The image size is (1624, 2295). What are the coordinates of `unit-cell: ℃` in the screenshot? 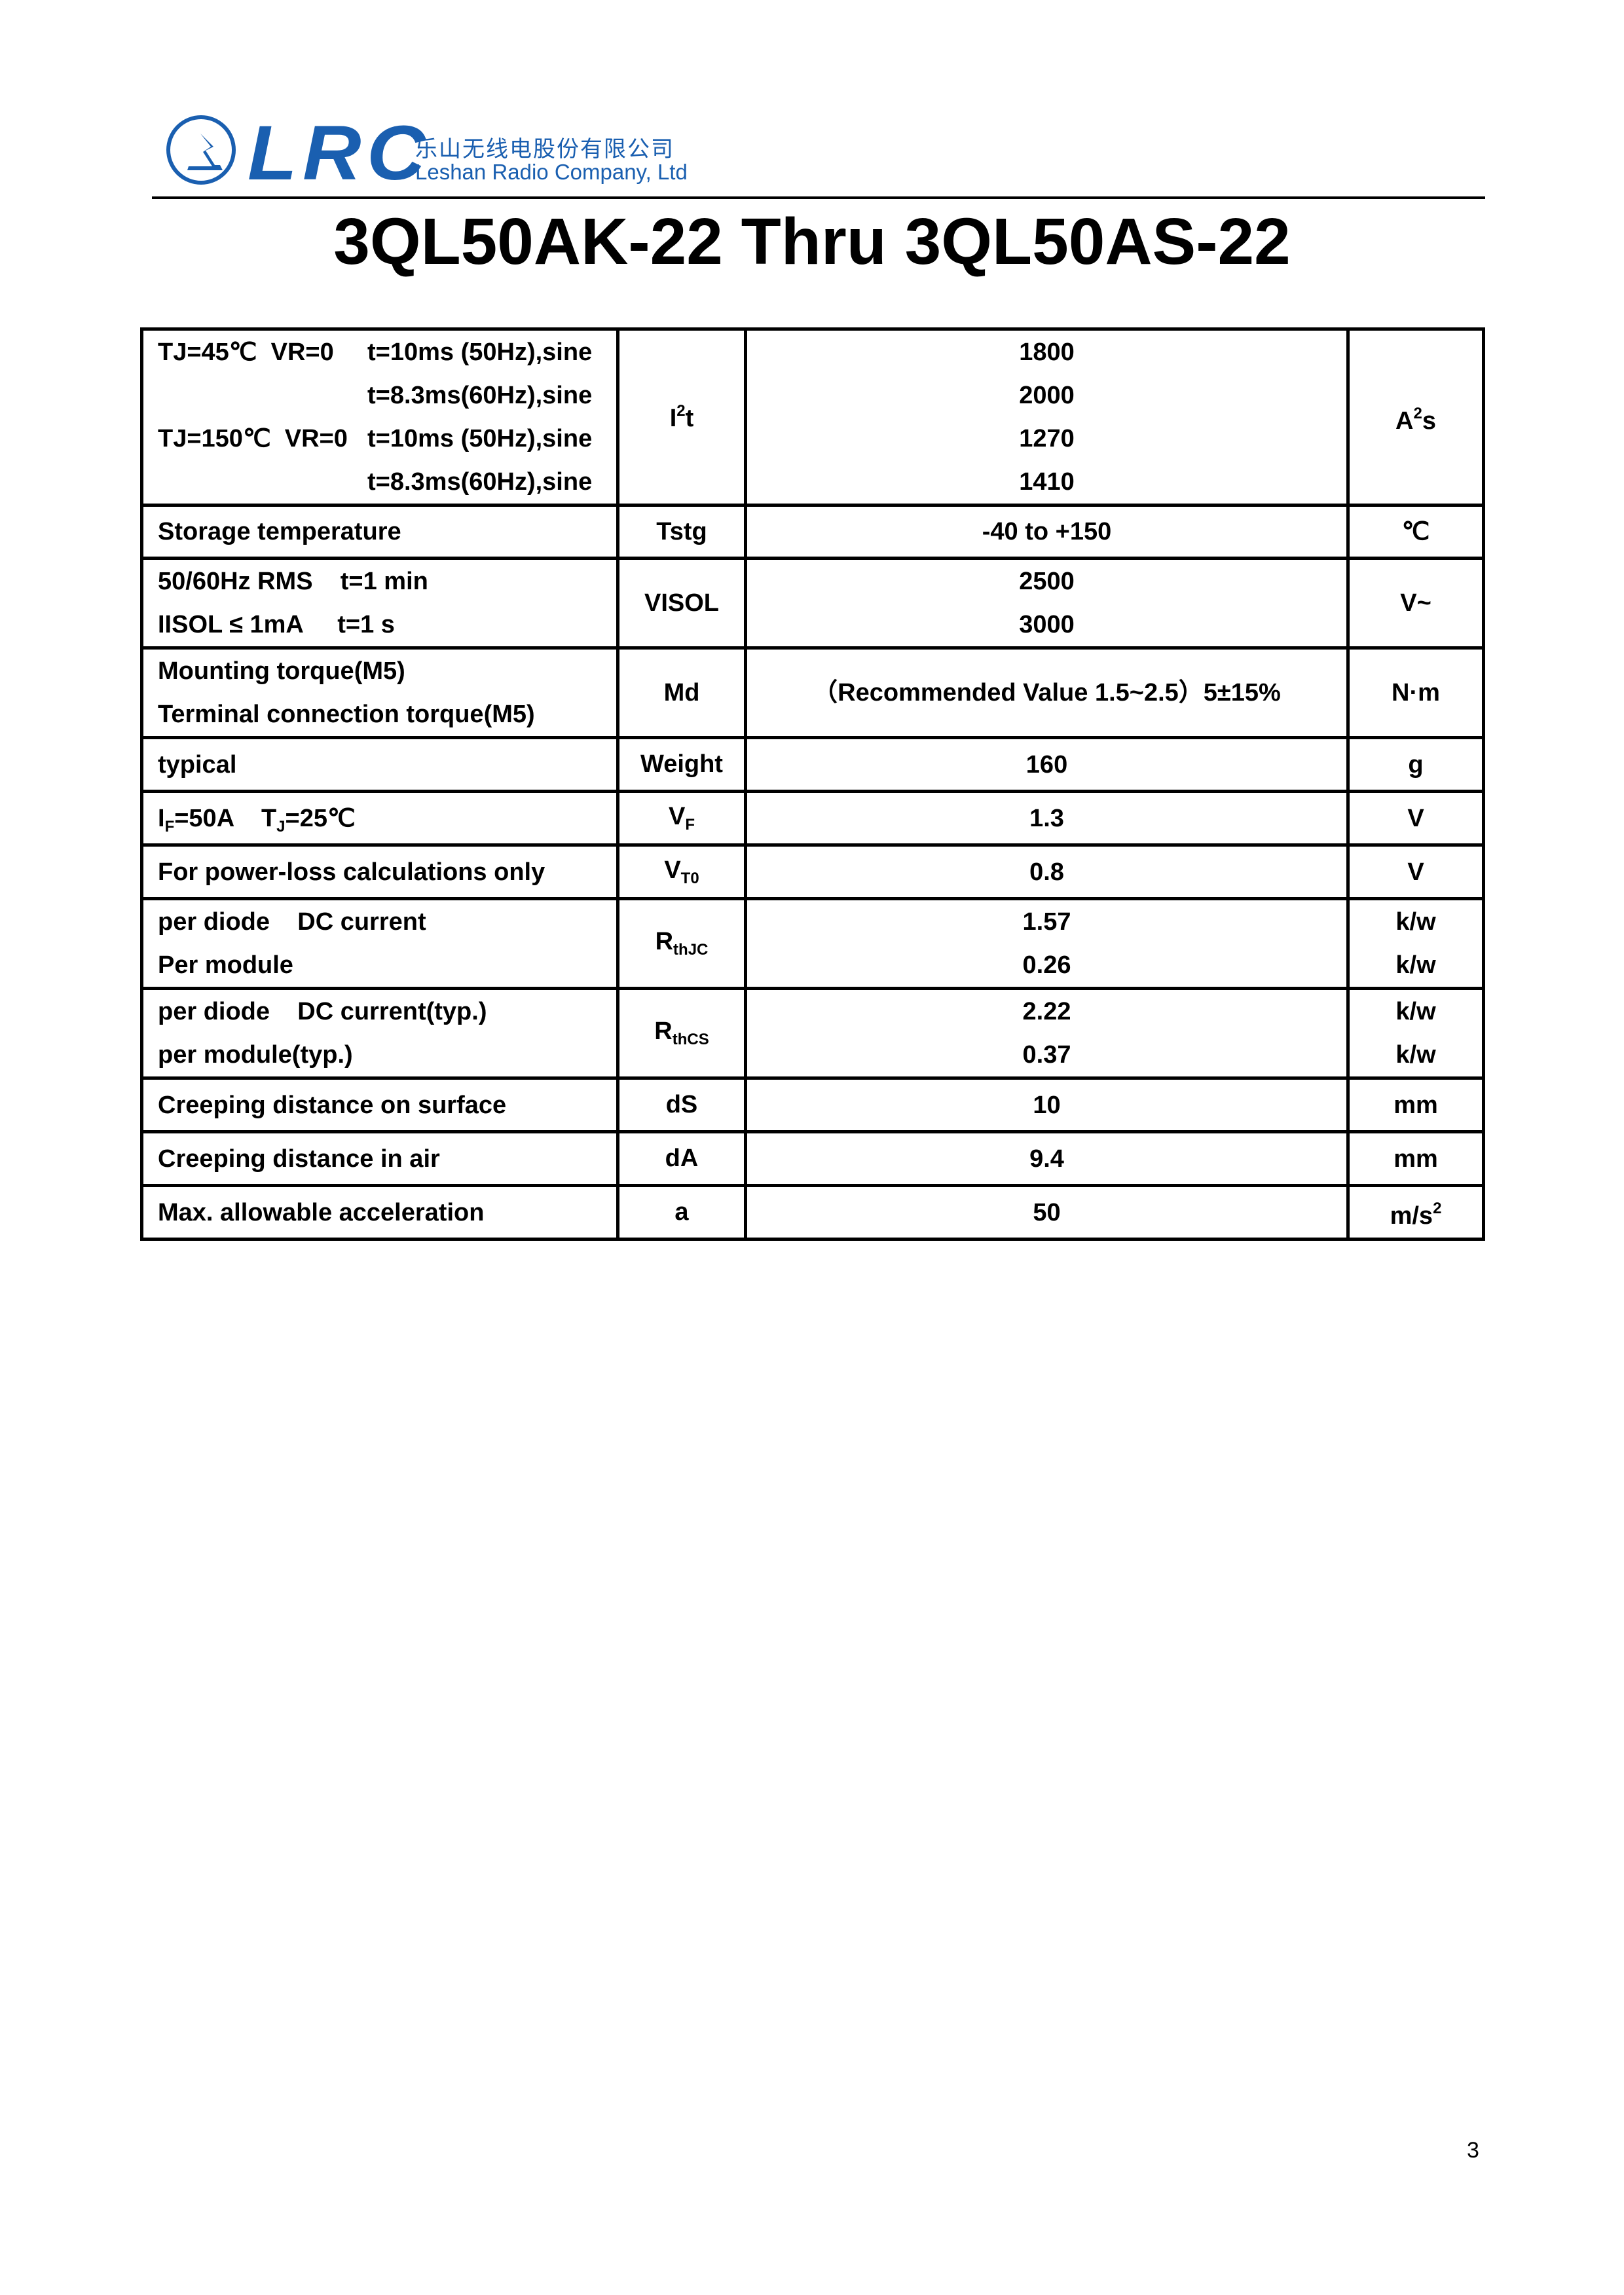 It's located at (1415, 532).